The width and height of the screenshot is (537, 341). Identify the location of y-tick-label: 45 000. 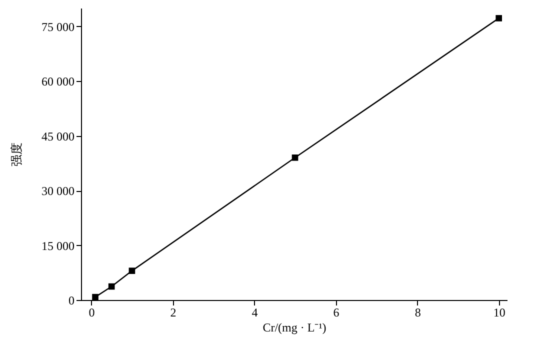
(58, 136).